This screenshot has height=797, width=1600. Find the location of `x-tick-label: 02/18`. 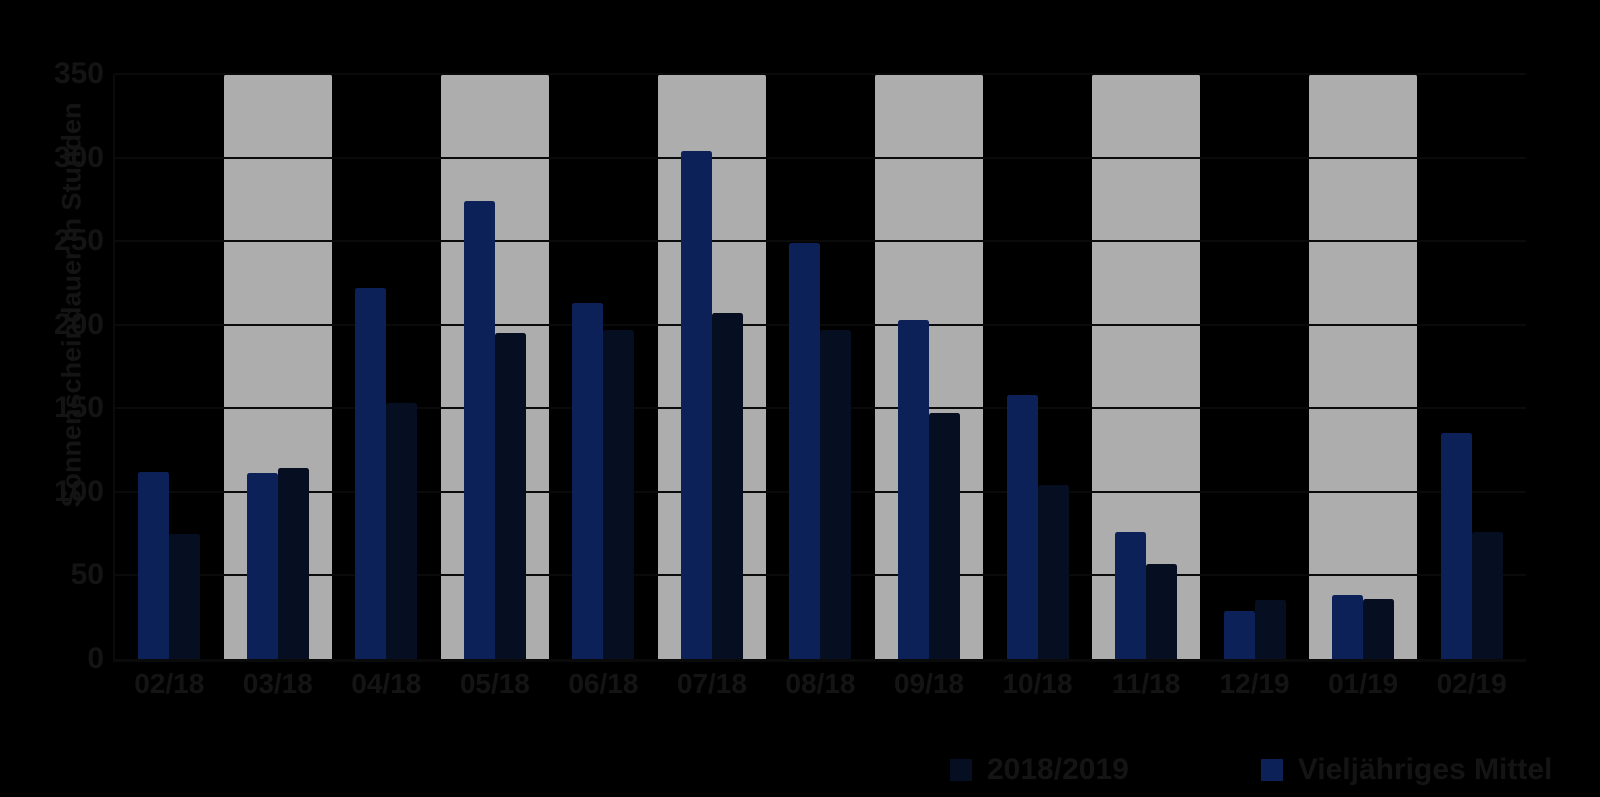

x-tick-label: 02/18 is located at coordinates (169, 683).